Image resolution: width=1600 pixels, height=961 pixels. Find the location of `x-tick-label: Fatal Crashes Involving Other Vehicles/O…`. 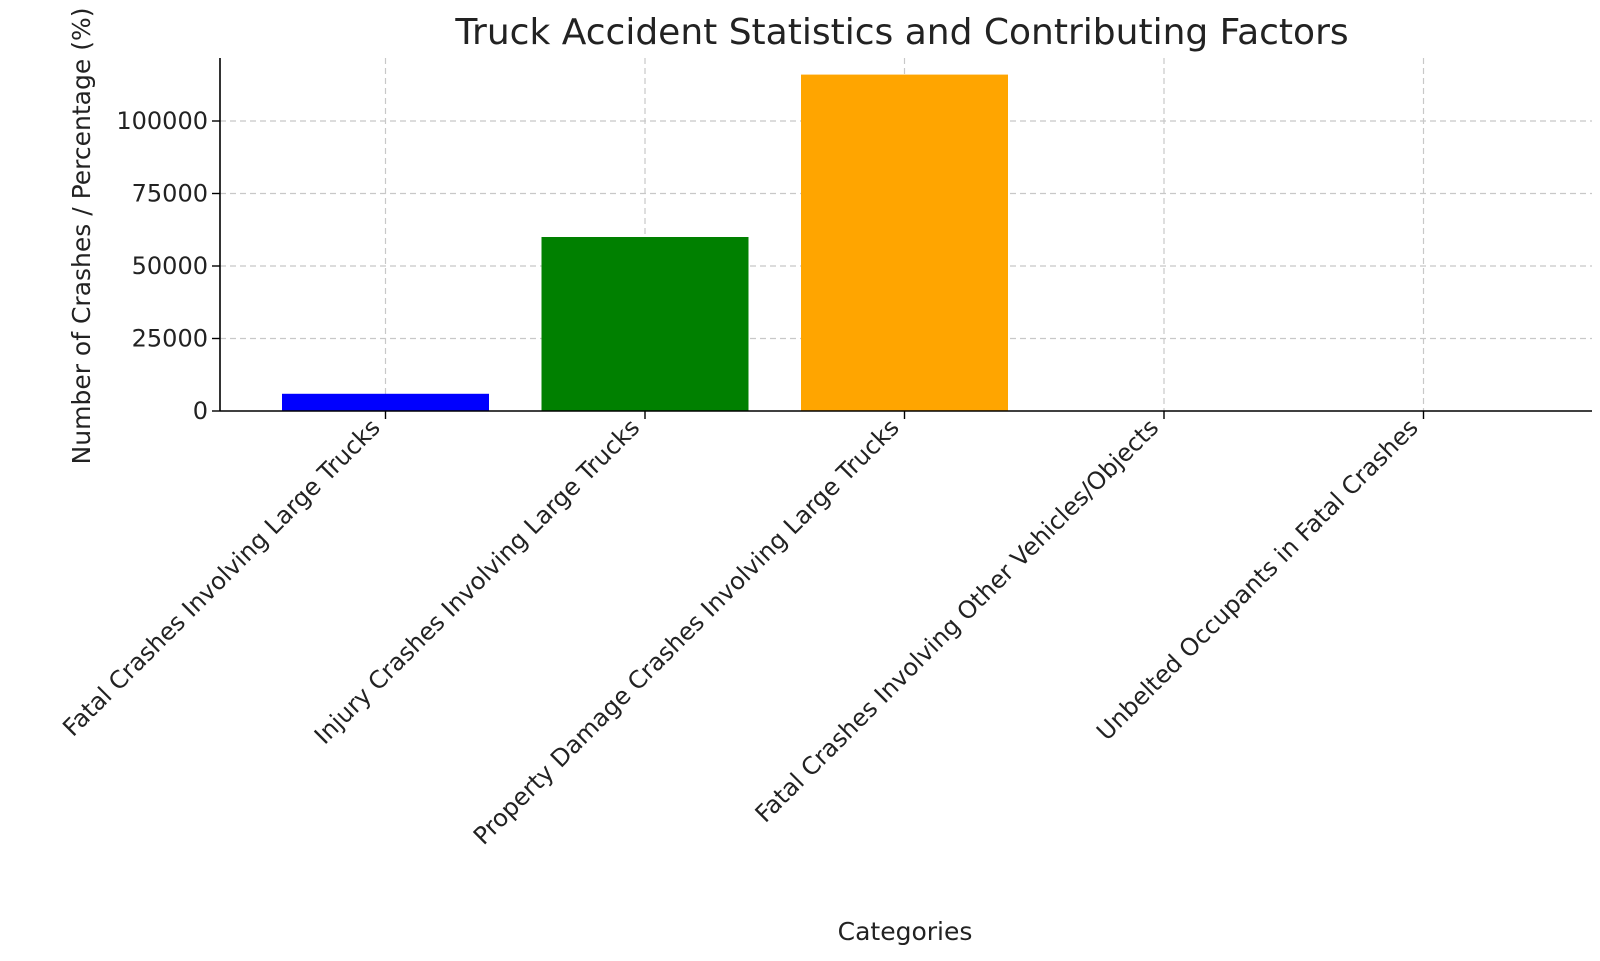

x-tick-label: Fatal Crashes Involving Other Vehicles/O… is located at coordinates (957, 620).